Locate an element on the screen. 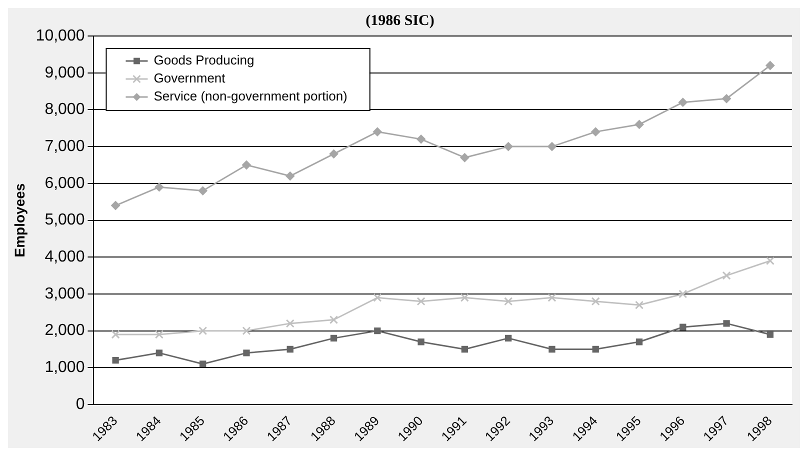  y-tick-label: 3,000 is located at coordinates (64, 293).